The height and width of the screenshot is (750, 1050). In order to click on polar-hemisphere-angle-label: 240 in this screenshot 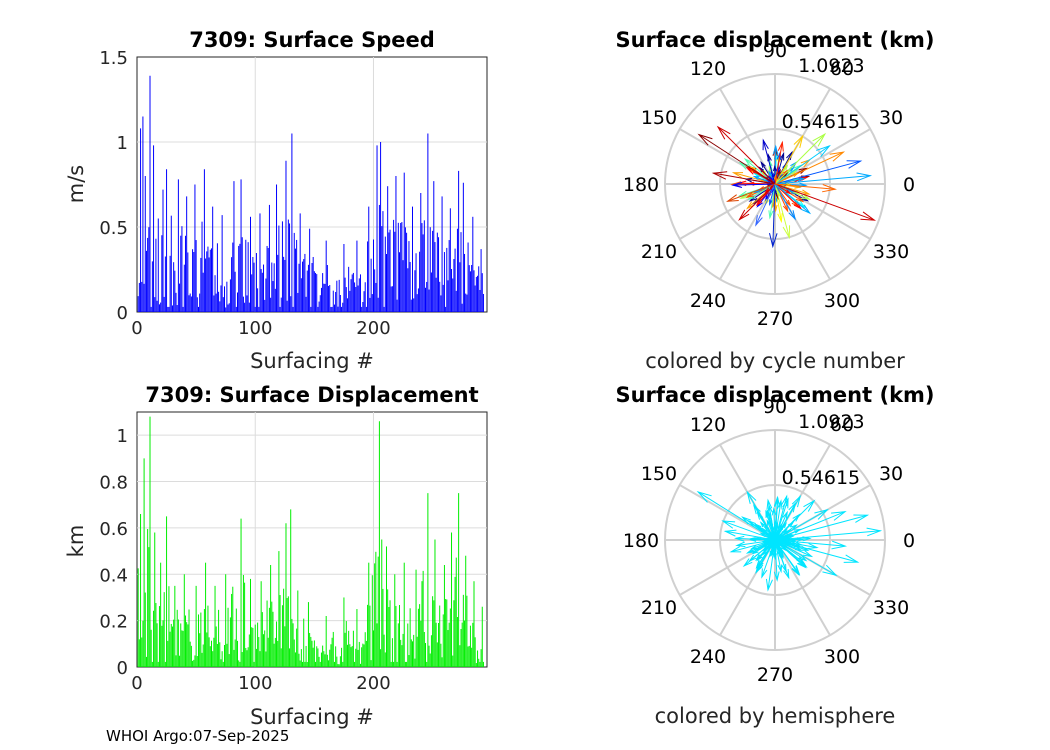, I will do `click(708, 657)`.